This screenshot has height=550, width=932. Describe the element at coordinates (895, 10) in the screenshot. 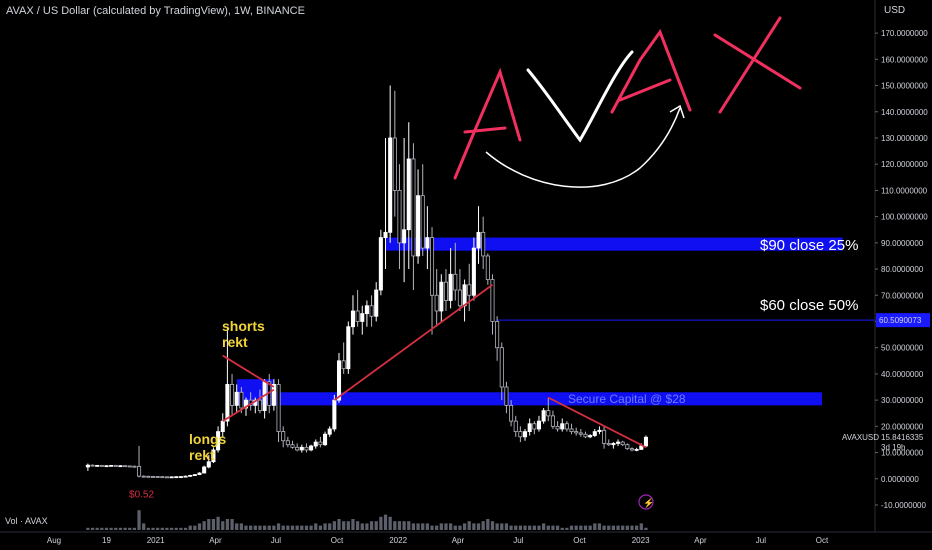

I see `currency-label: USD` at that location.